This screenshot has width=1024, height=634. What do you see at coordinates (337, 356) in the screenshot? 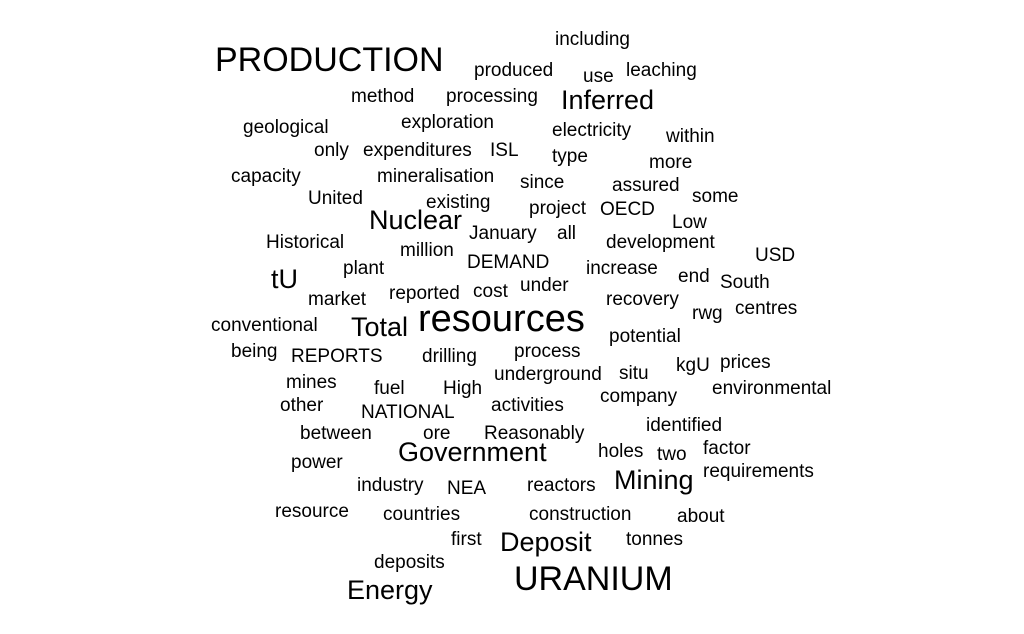
I see `word-reports: REPORTS` at bounding box center [337, 356].